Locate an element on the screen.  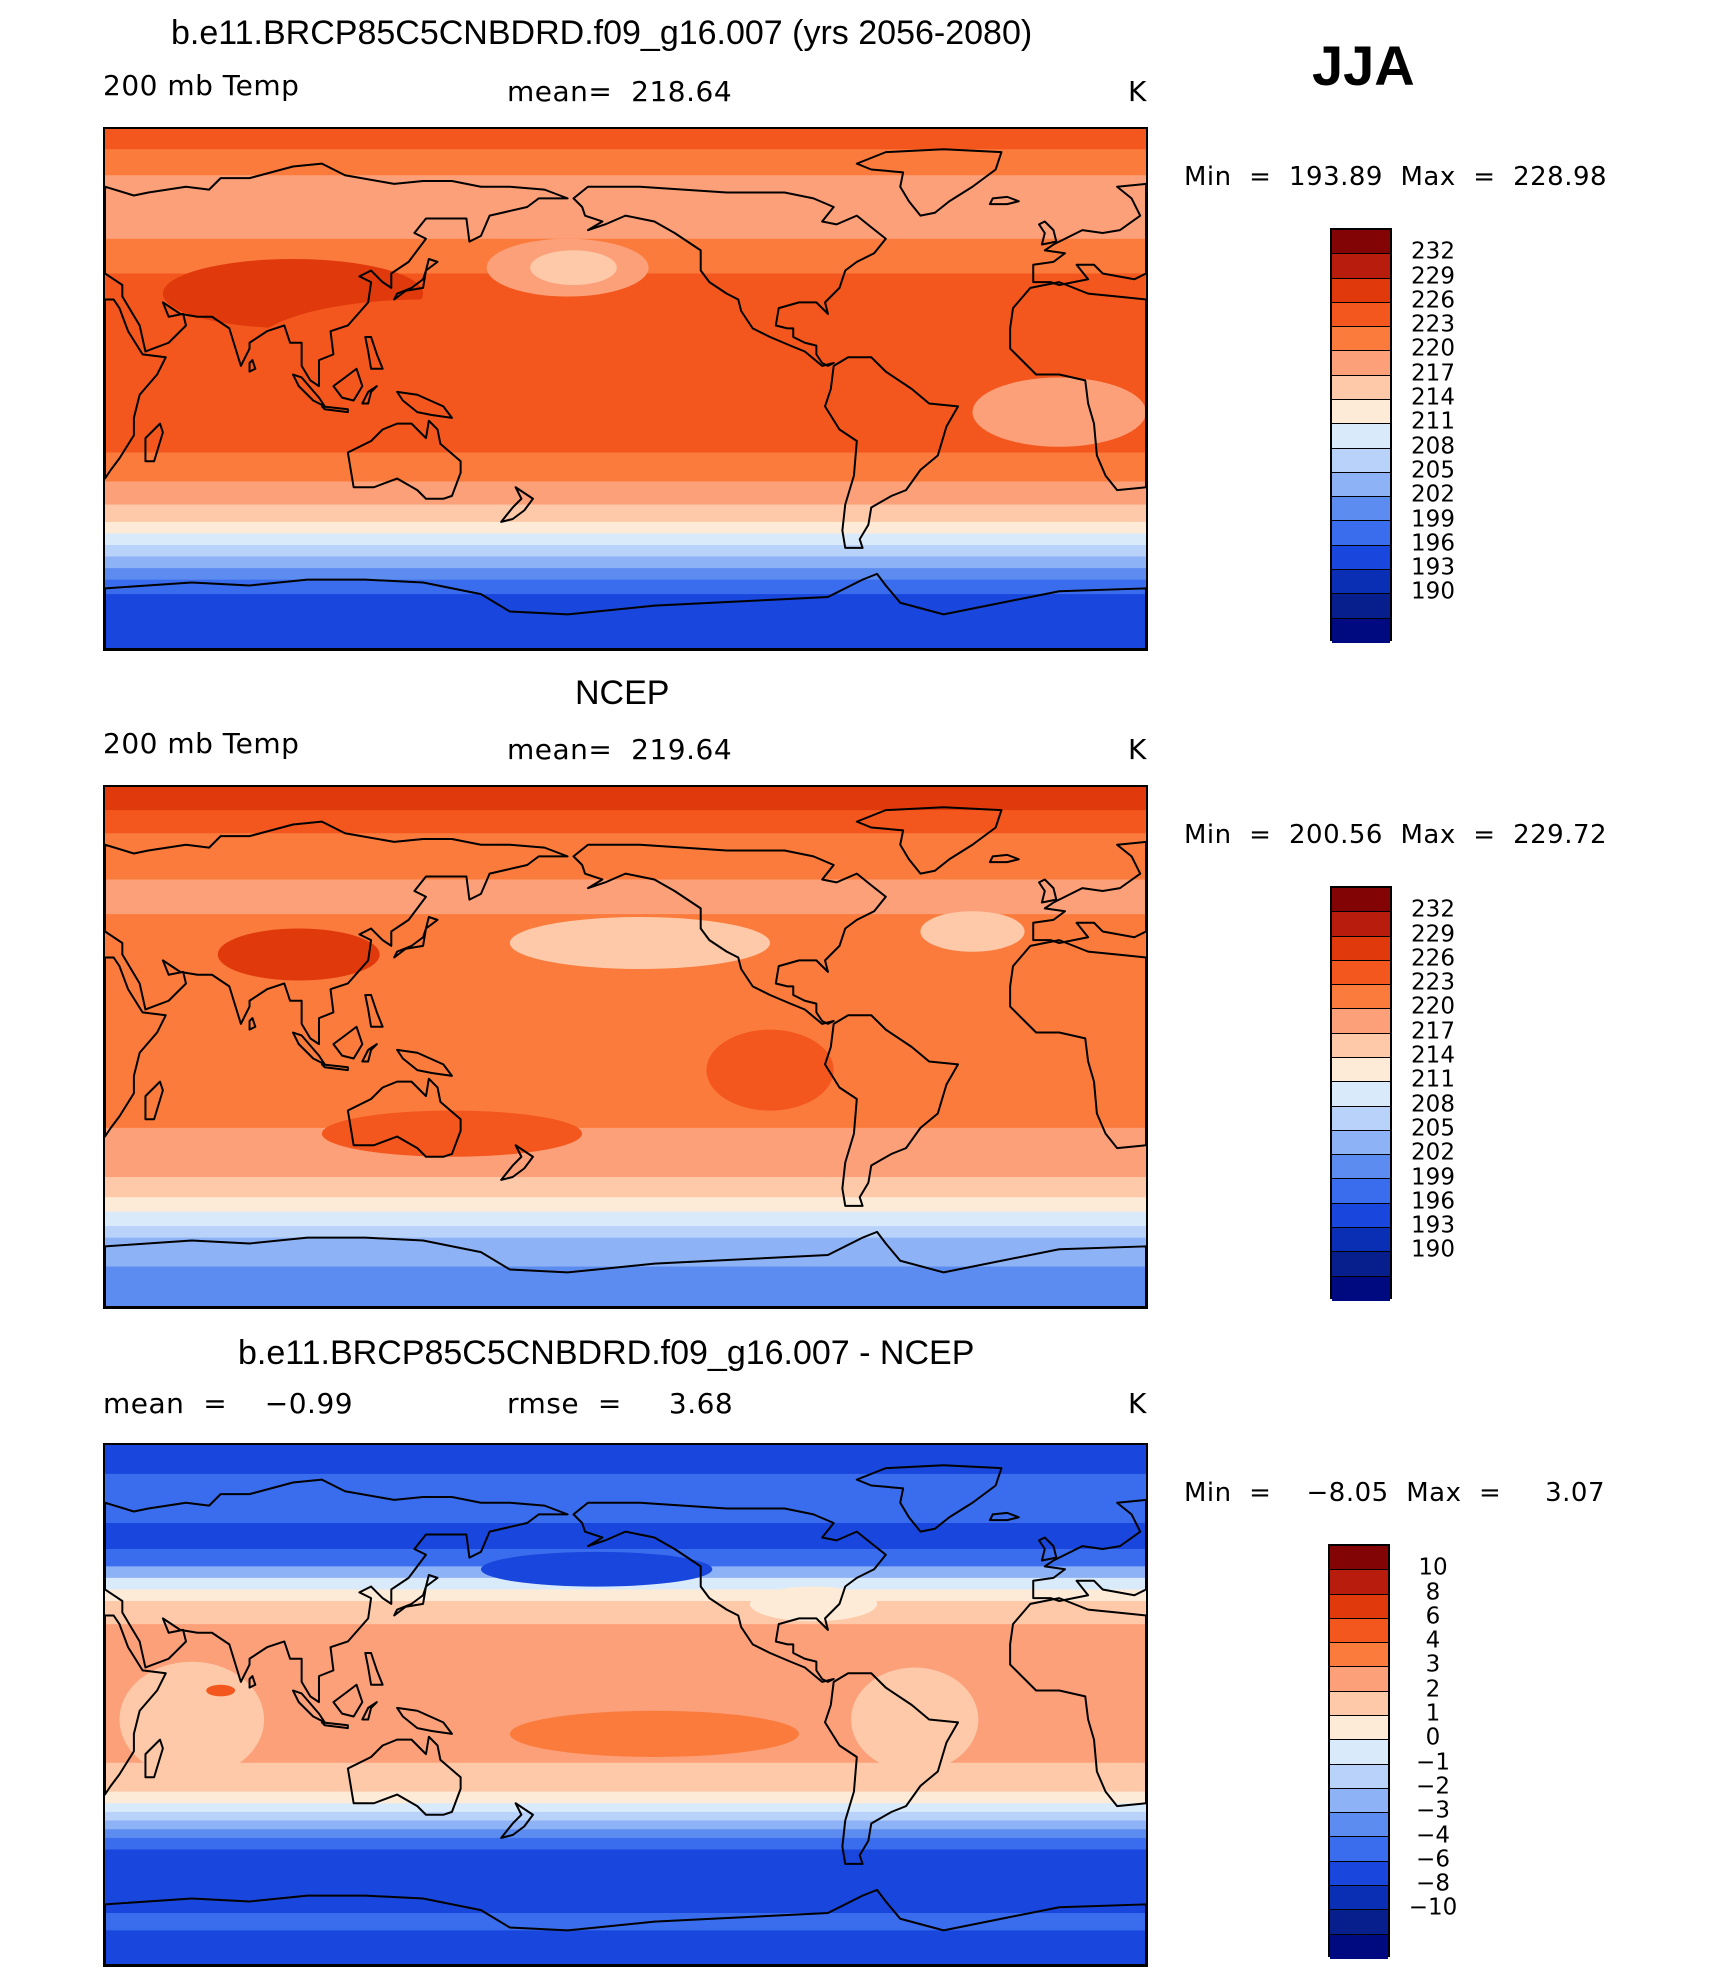
colorbar-tick-label: −6 is located at coordinates (1433, 1859).